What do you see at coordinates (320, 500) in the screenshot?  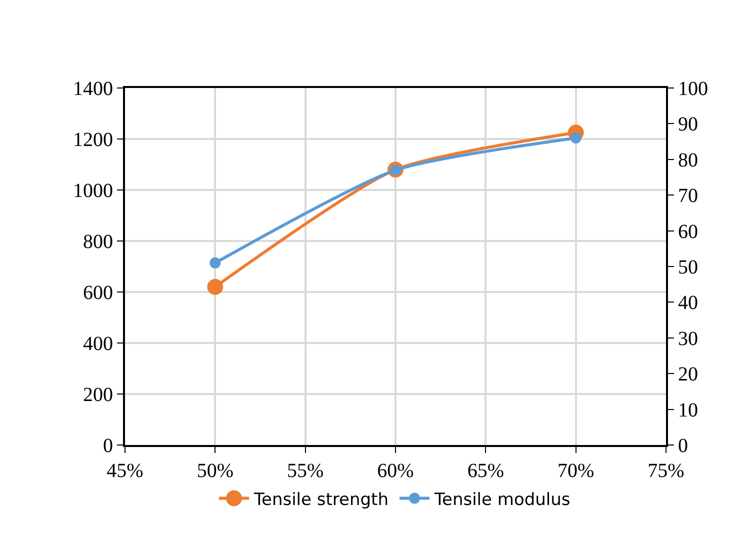 I see `legend-label: Tensile strength` at bounding box center [320, 500].